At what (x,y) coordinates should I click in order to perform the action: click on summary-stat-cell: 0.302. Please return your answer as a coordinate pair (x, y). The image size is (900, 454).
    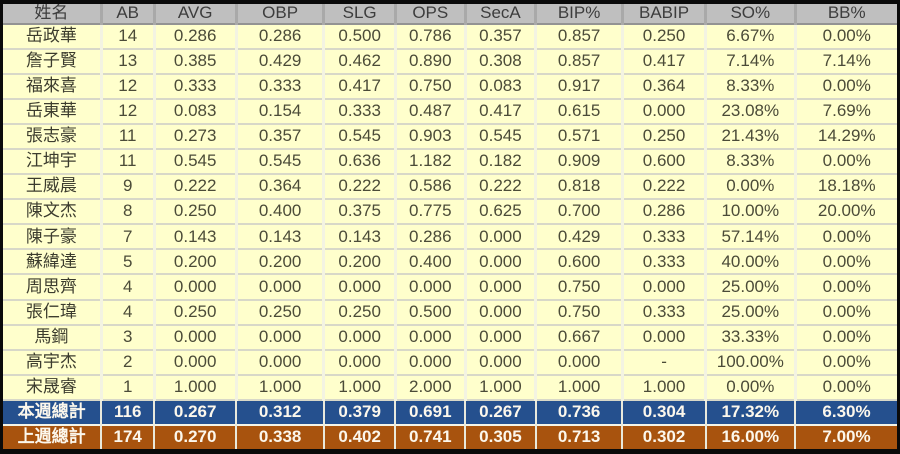
    Looking at the image, I should click on (664, 436).